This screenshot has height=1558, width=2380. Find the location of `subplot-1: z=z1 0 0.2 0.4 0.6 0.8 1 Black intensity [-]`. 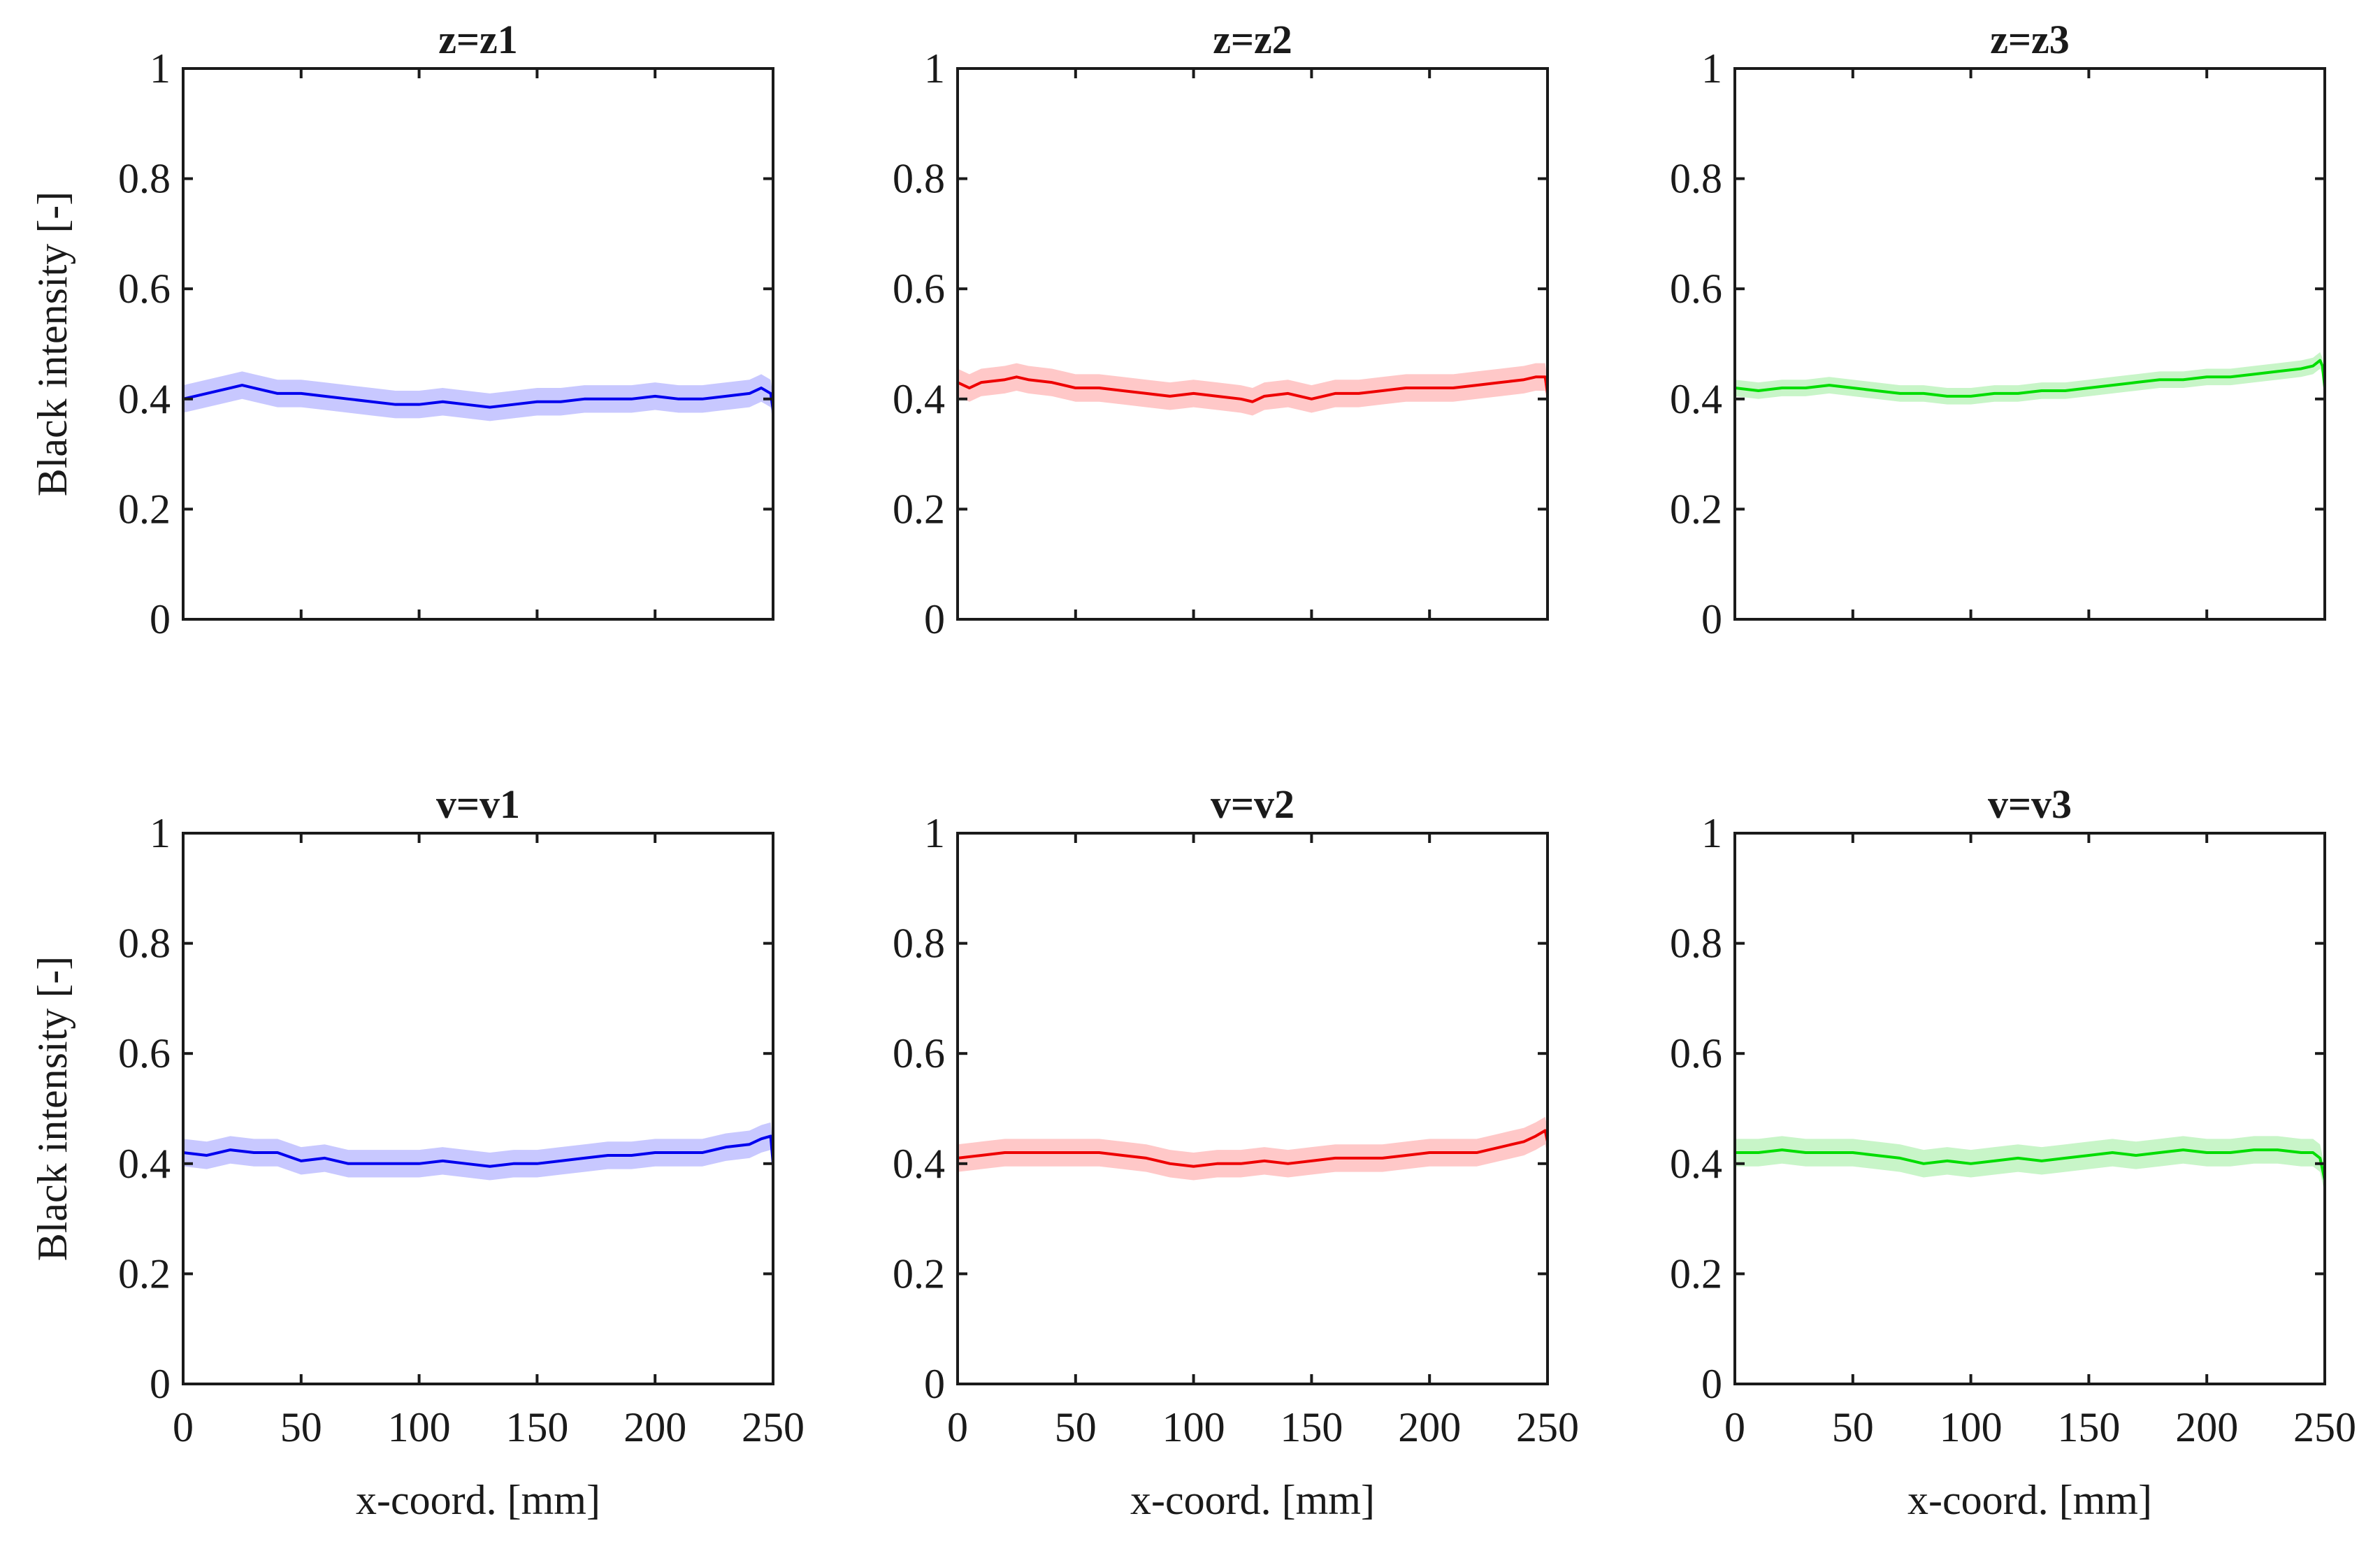

subplot-1: z=z1 0 0.2 0.4 0.6 0.8 1 Black intensity [-] is located at coordinates (402, 329).